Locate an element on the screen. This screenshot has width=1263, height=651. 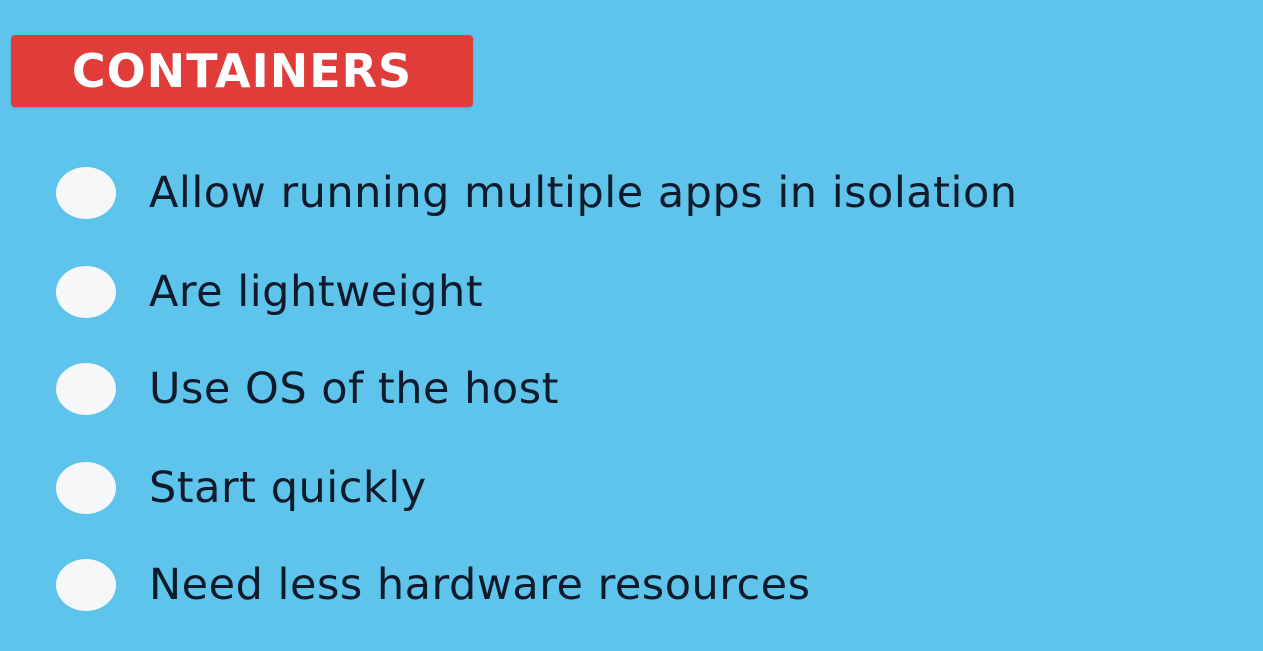
bullet-item: Start quickly is located at coordinates (241, 488).